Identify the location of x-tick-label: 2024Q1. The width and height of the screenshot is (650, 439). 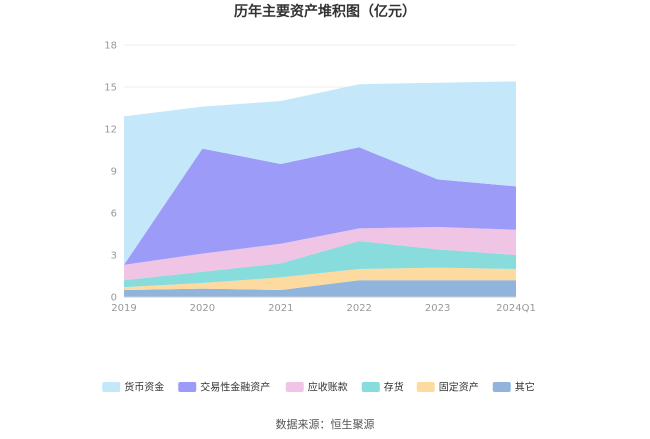
(516, 308).